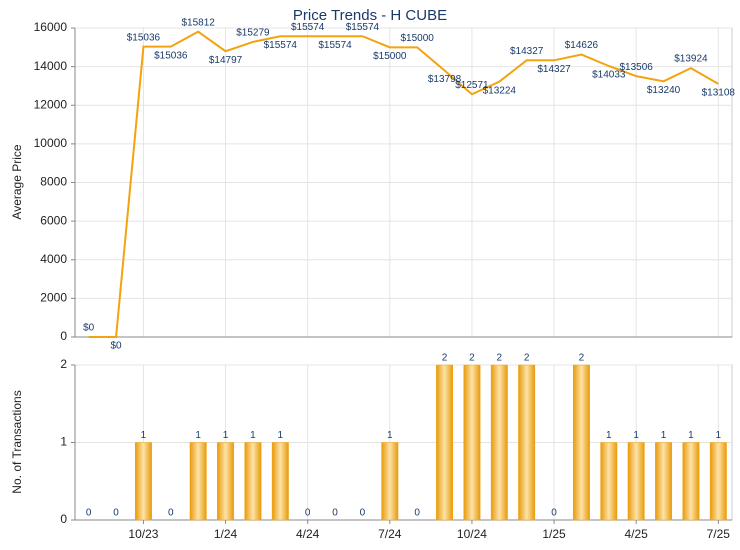 The width and height of the screenshot is (740, 550). Describe the element at coordinates (691, 59) in the screenshot. I see `data-label: $13924` at that location.